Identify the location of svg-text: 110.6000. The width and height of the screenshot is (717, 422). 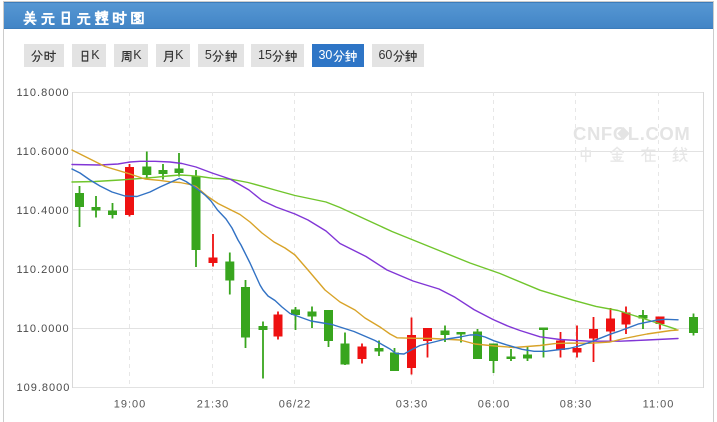
(43, 152).